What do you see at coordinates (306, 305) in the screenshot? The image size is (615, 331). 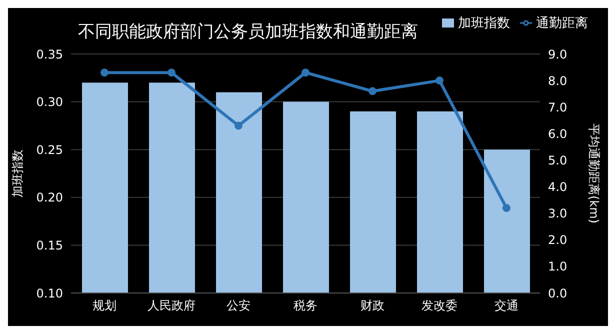 I see `x-tick-label: 税务` at bounding box center [306, 305].